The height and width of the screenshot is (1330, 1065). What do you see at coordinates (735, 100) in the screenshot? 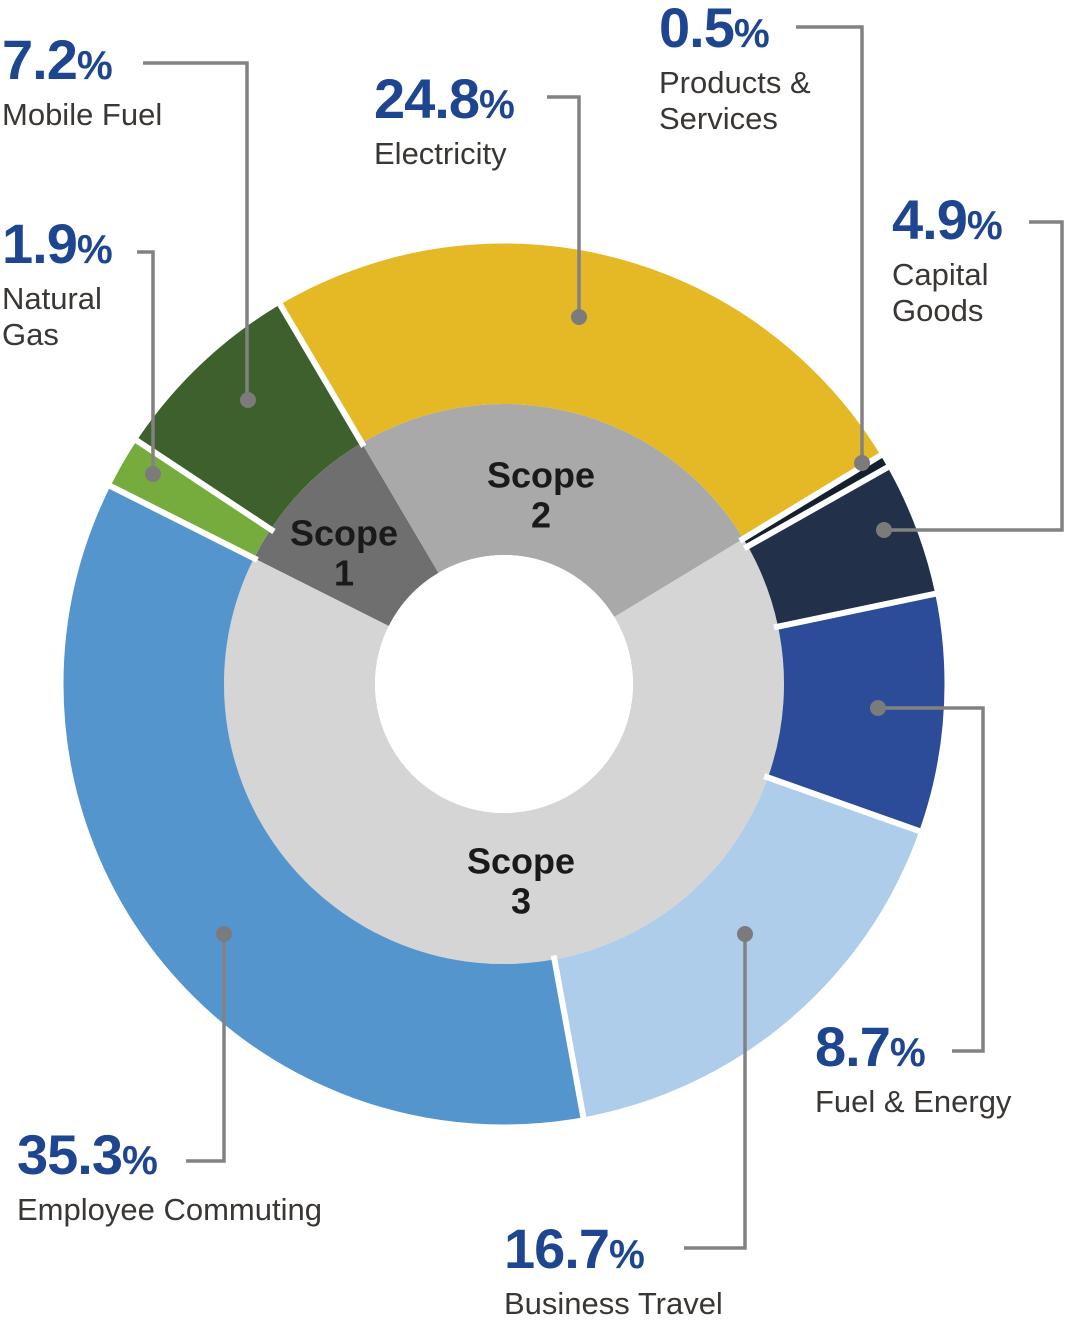
I see `callout-label-products-services: Products & Services` at bounding box center [735, 100].